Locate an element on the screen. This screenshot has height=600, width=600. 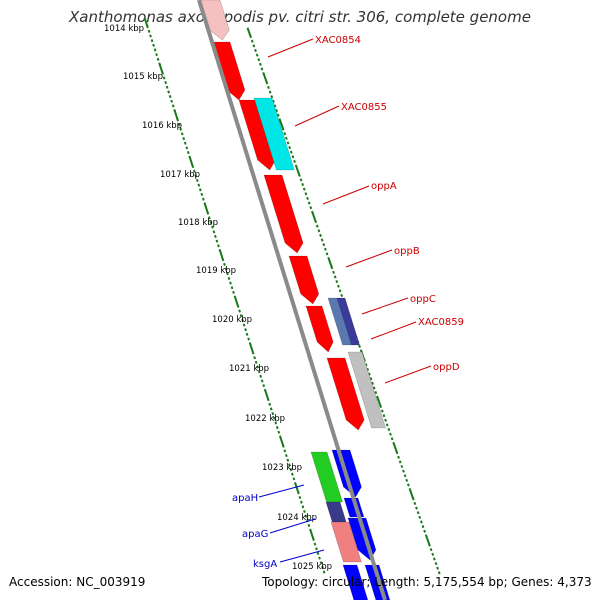
gene-label: XAC0855 is located at coordinates (364, 107).